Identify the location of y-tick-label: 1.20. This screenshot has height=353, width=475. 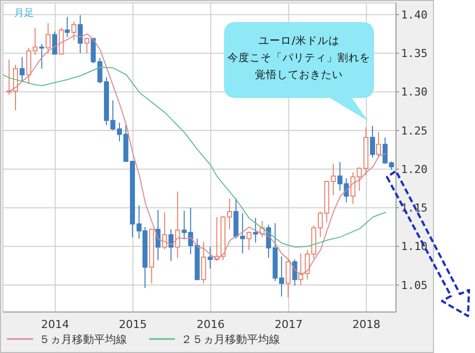
(414, 169).